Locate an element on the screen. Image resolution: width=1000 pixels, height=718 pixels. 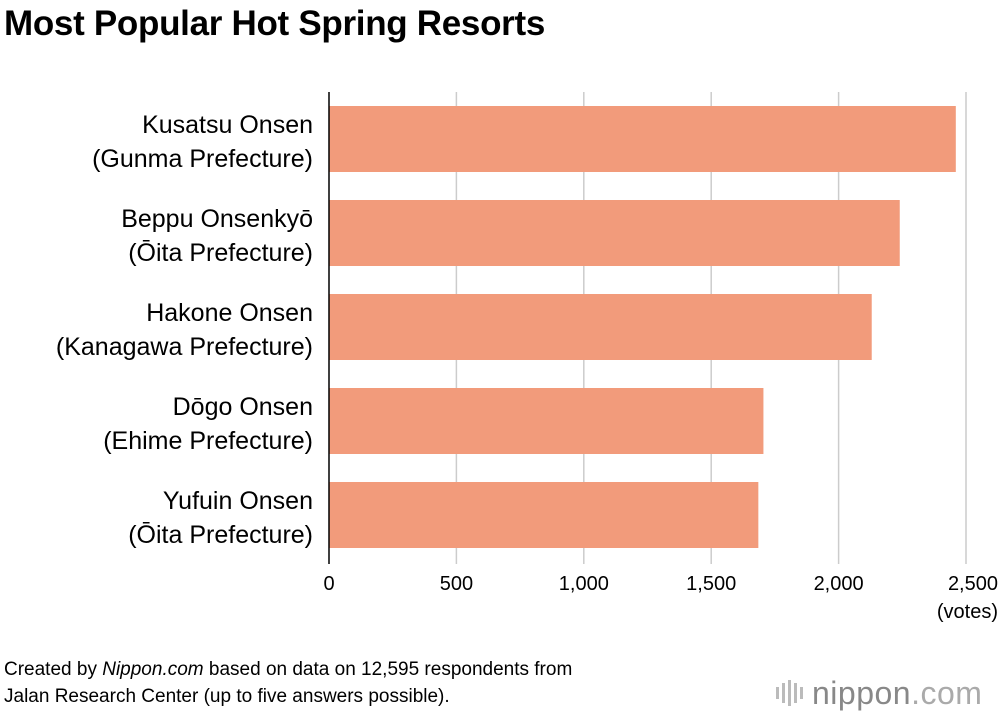
x-tick-label-1: 500 is located at coordinates (456, 584).